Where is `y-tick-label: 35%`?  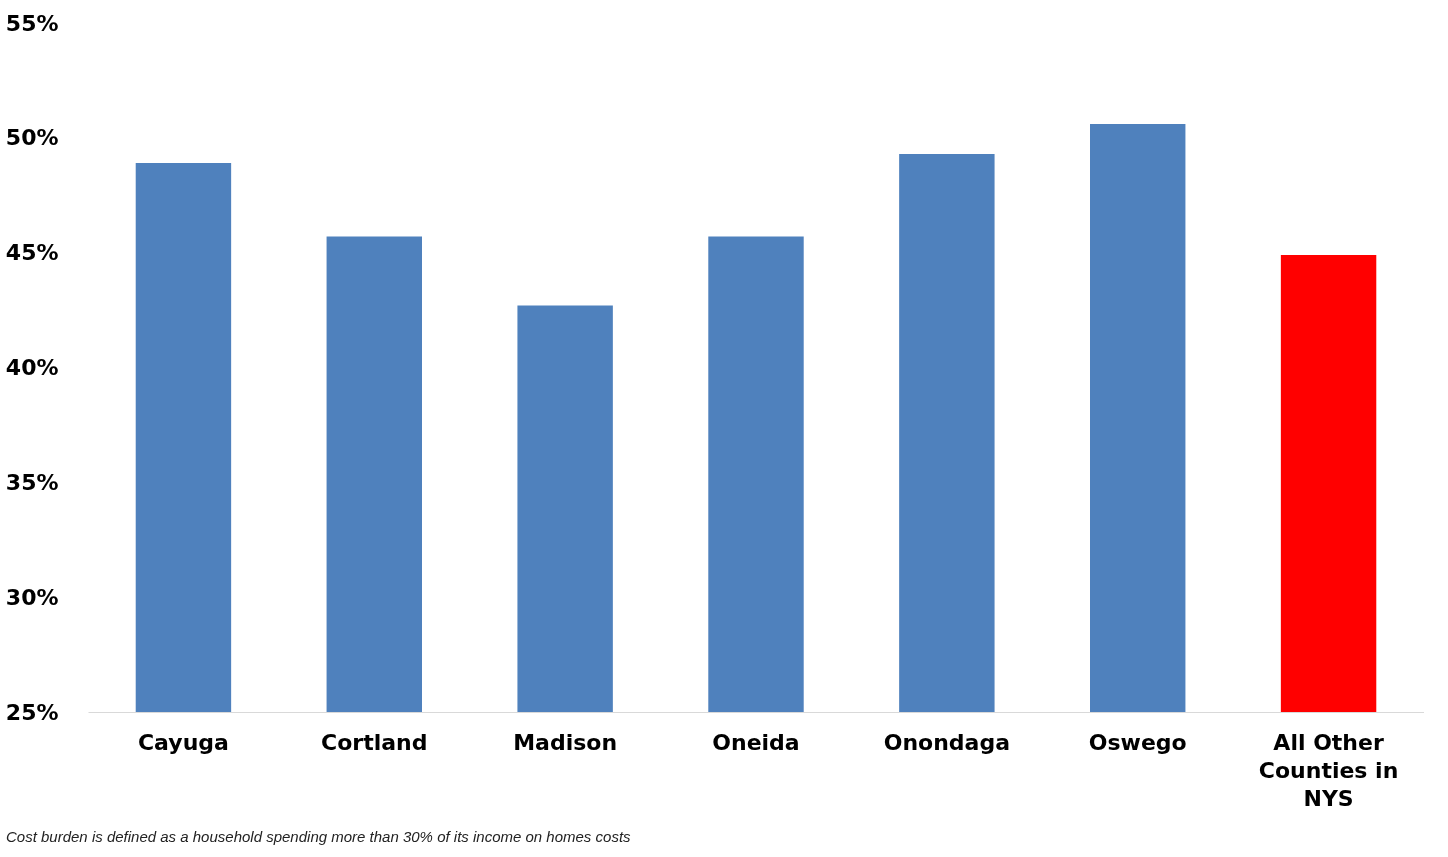 y-tick-label: 35% is located at coordinates (32, 482).